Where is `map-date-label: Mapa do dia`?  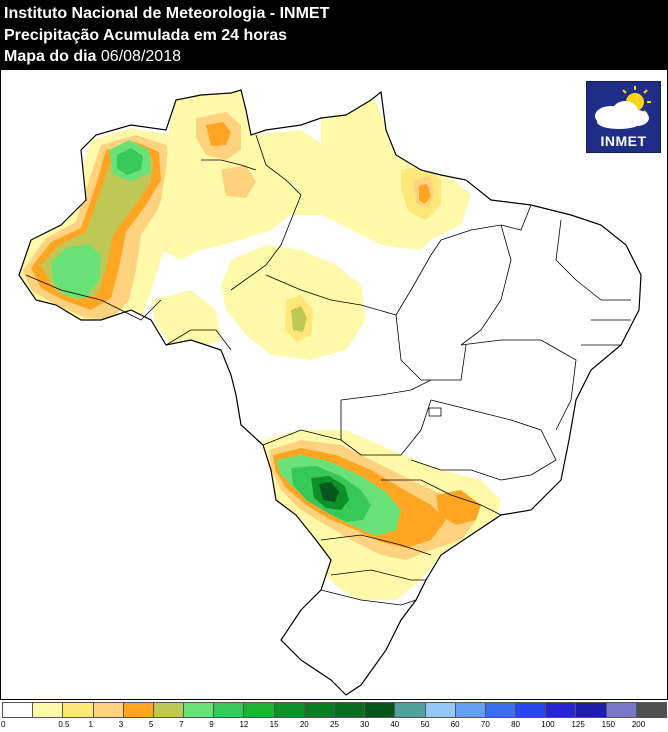 map-date-label: Mapa do dia is located at coordinates (50, 56).